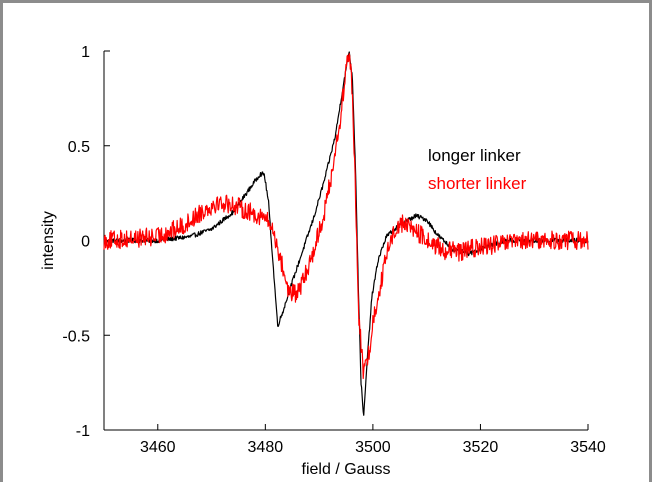  I want to click on x-tick-label: 3500, so click(373, 447).